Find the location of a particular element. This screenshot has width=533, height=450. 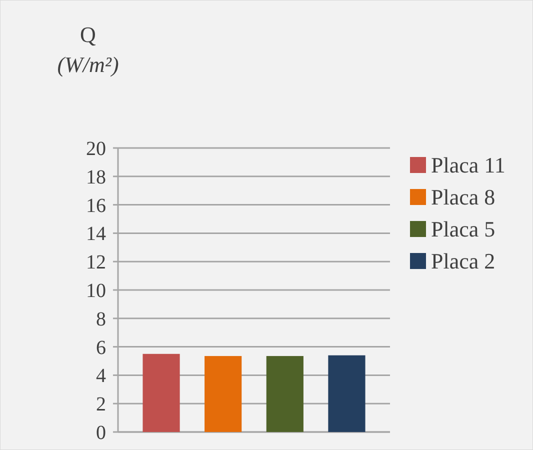

y-tick-label: 10 is located at coordinates (96, 291).